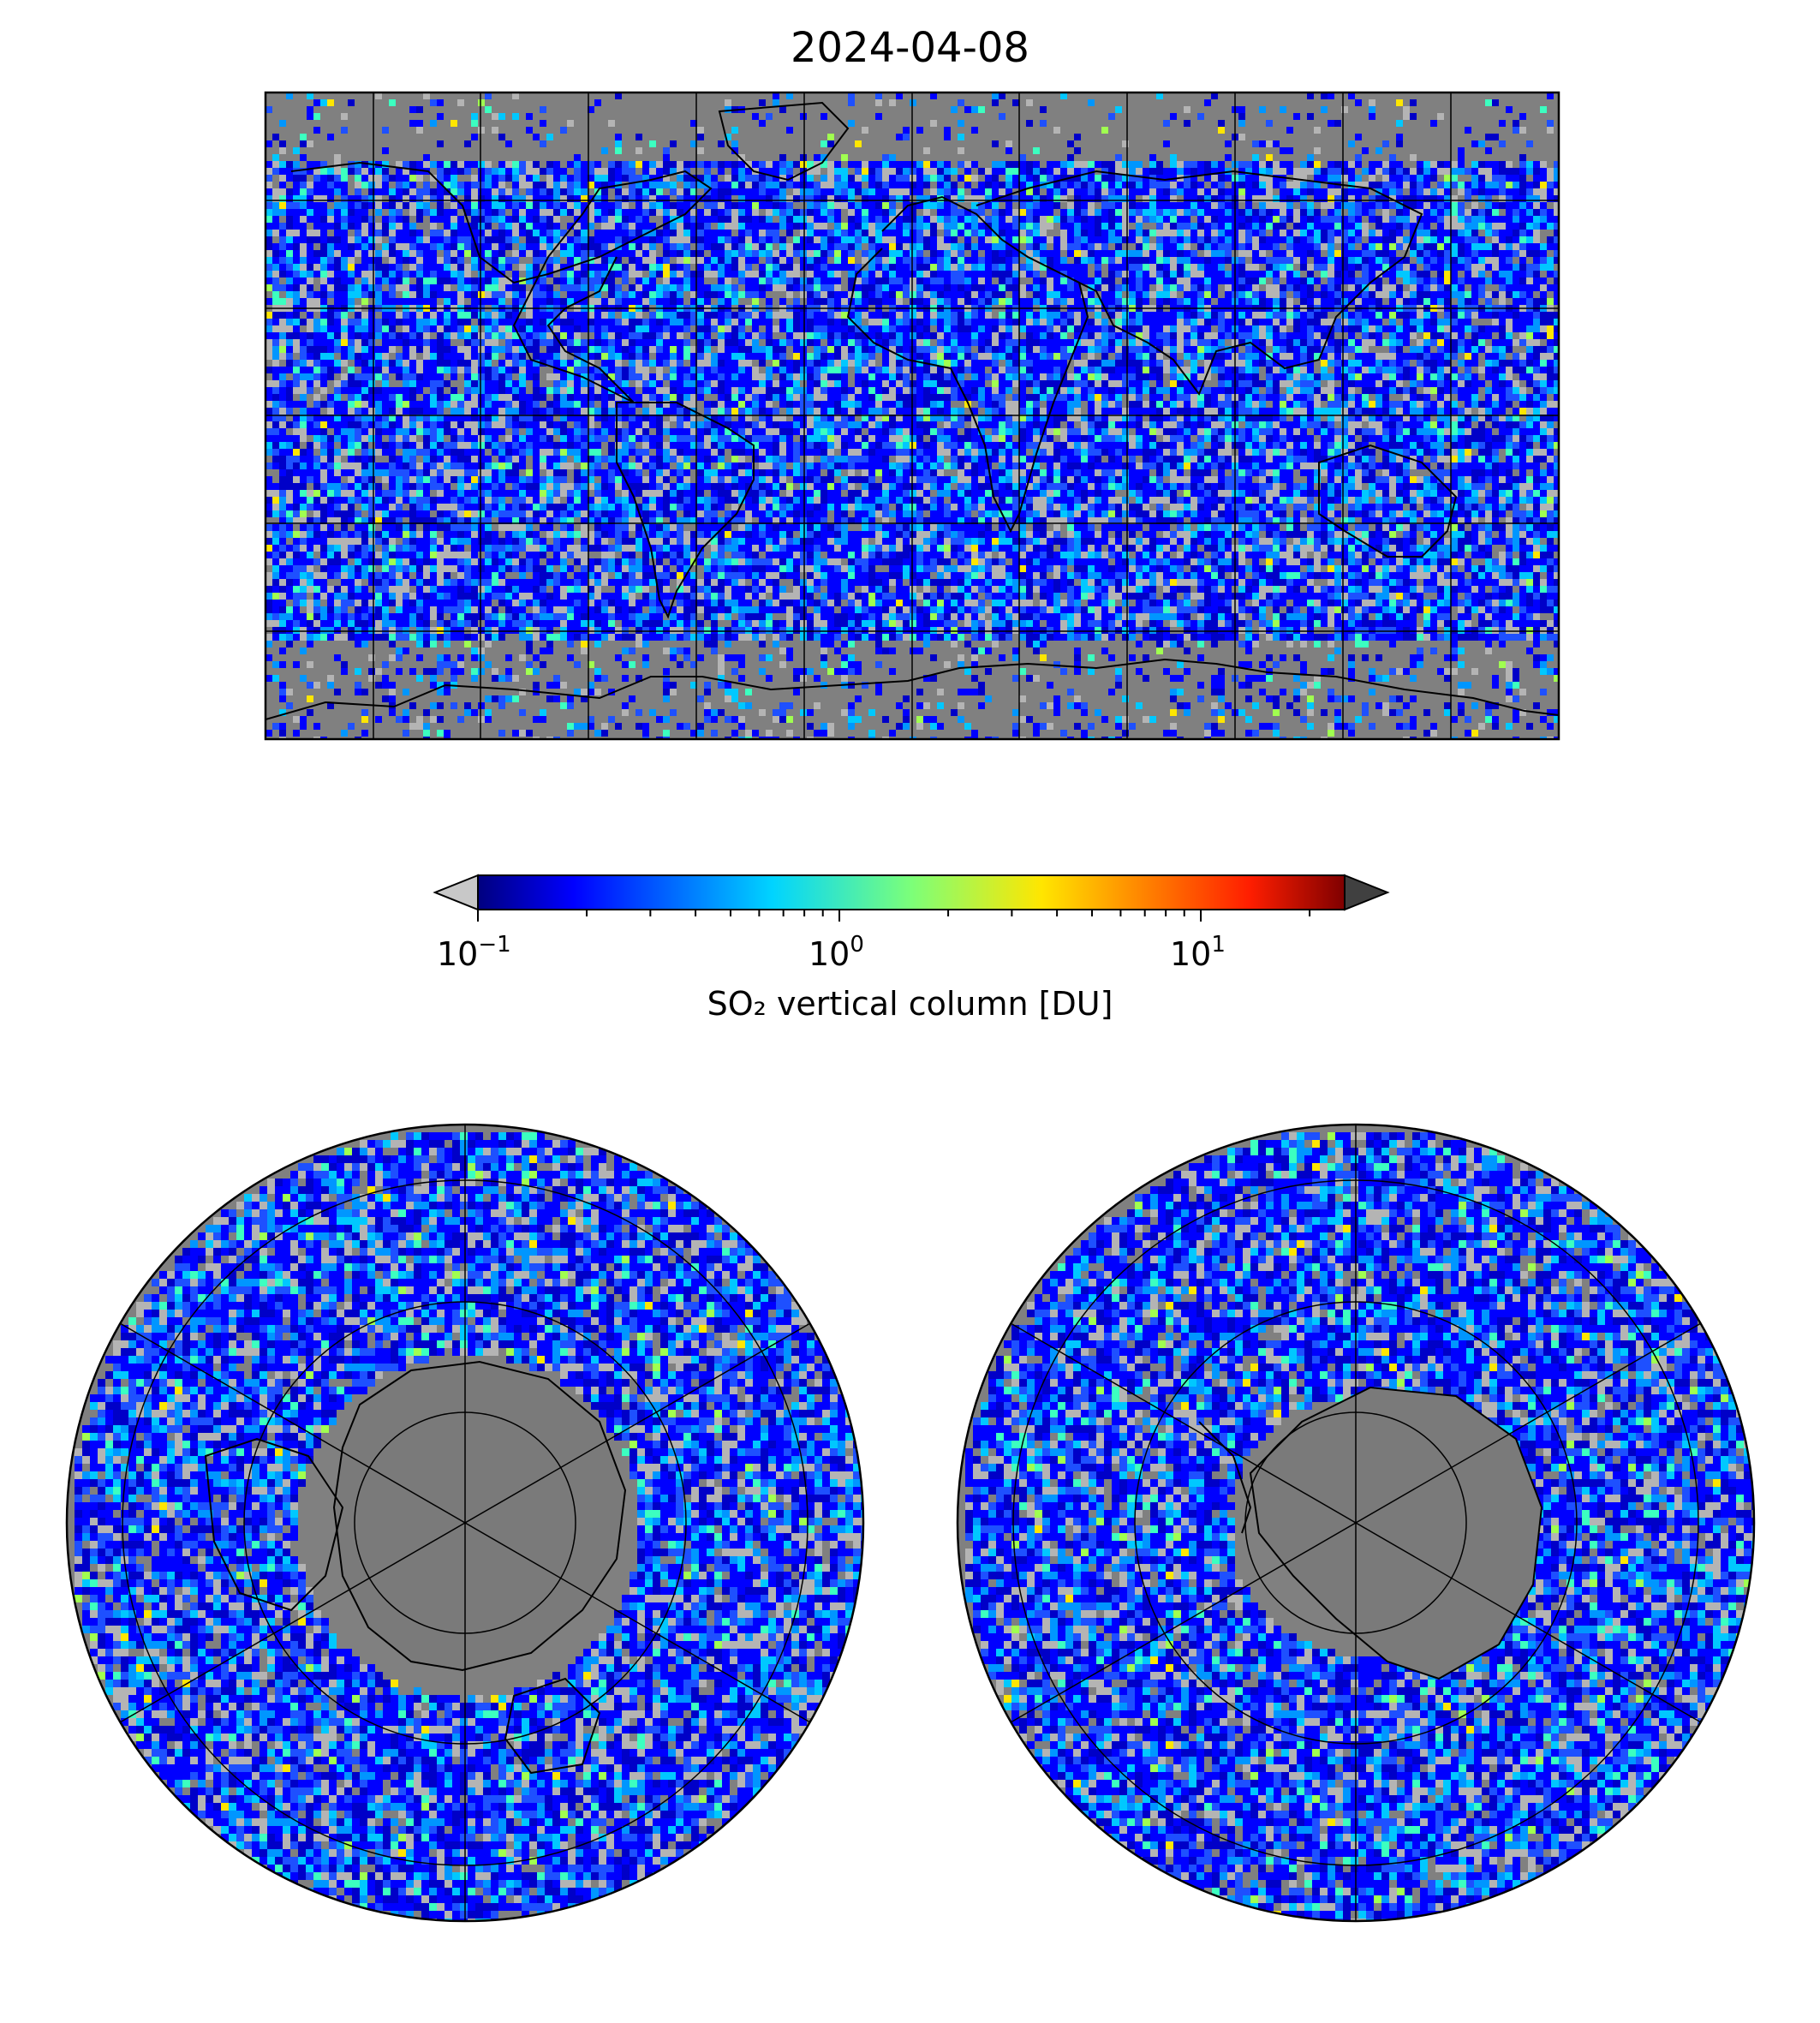  I want to click on figure-title: 2024-04-08, so click(910, 48).